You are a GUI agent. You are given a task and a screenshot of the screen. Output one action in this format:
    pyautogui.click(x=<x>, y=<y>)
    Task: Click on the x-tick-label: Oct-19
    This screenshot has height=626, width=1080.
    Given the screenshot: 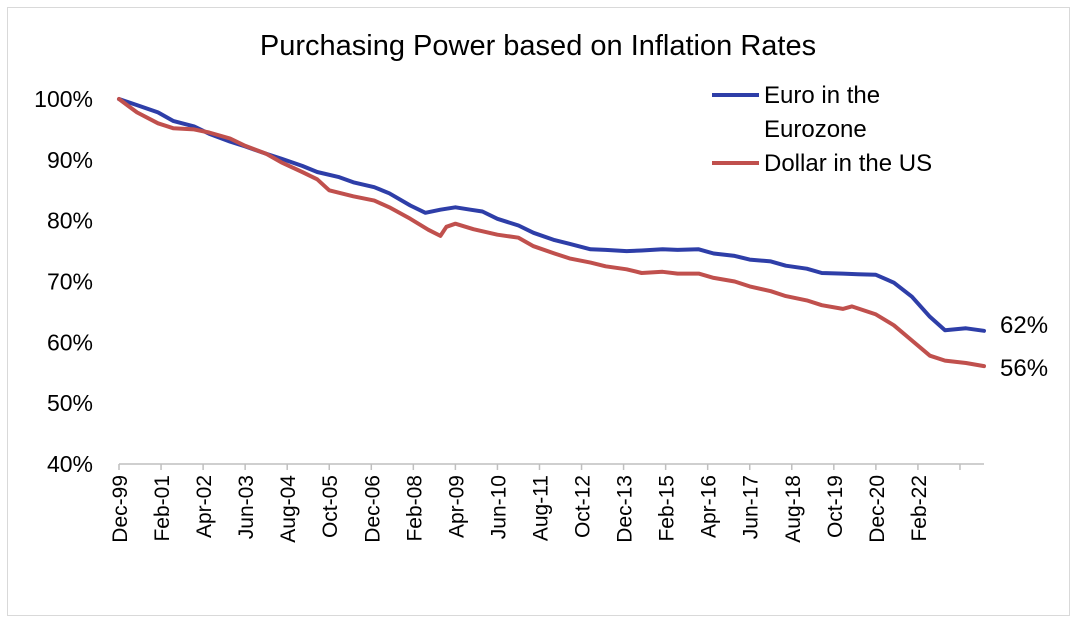 What is the action you would take?
    pyautogui.click(x=835, y=506)
    